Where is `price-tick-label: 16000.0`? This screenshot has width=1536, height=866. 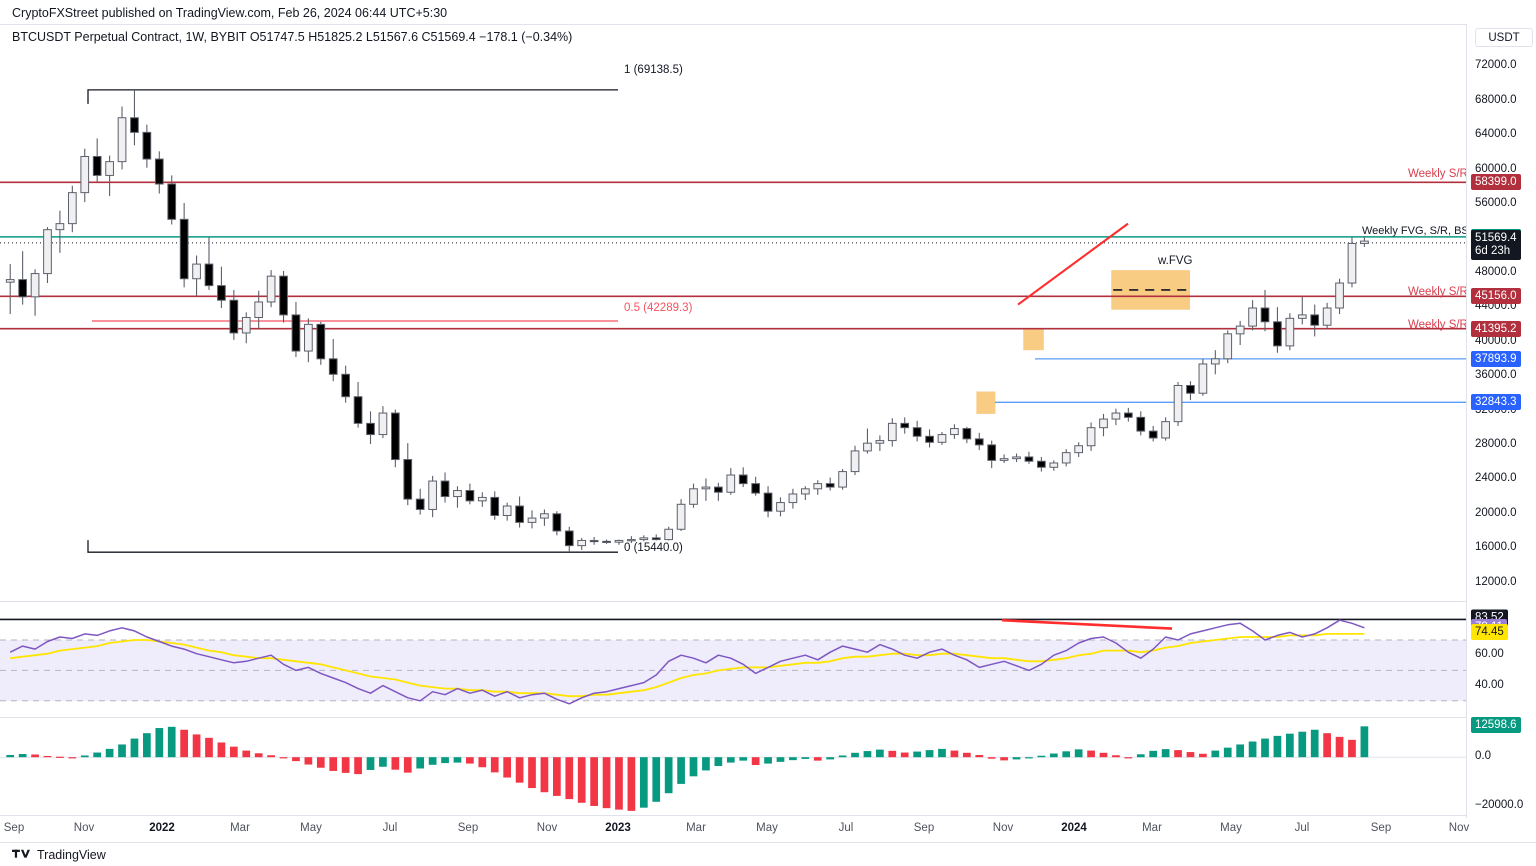
price-tick-label: 16000.0 is located at coordinates (1496, 547).